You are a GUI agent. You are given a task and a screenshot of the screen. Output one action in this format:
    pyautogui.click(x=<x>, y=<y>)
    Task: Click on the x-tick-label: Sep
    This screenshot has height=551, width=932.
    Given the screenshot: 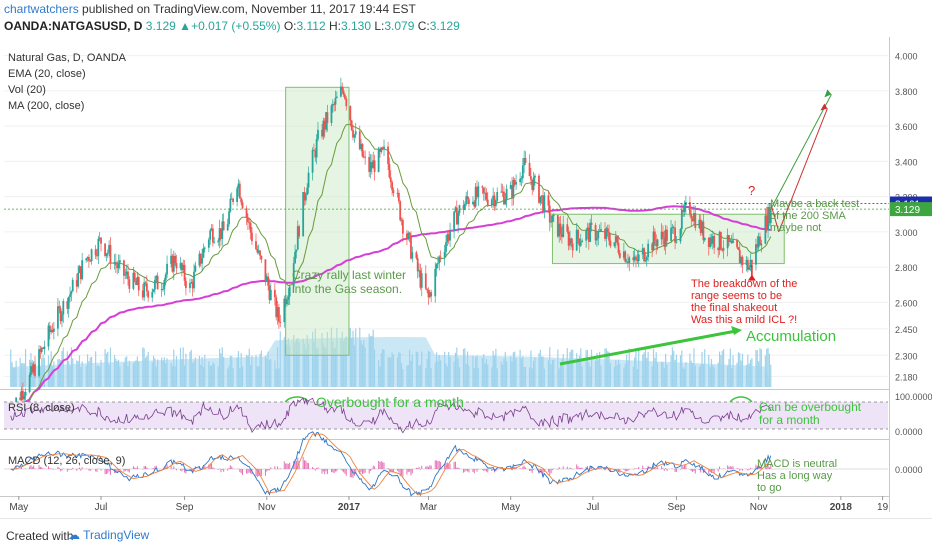 What is the action you would take?
    pyautogui.click(x=677, y=507)
    